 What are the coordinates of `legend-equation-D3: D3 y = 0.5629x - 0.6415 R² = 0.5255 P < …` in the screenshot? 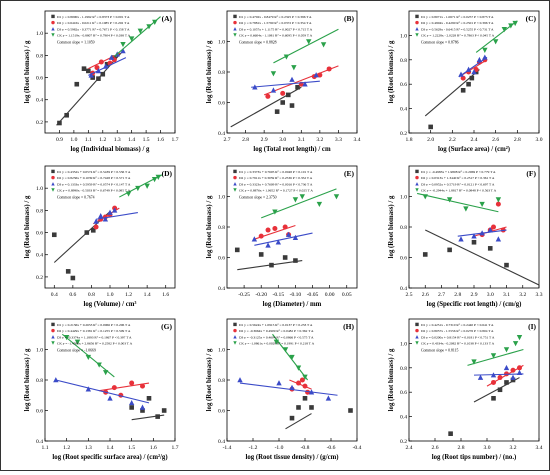 It's located at (457, 29).